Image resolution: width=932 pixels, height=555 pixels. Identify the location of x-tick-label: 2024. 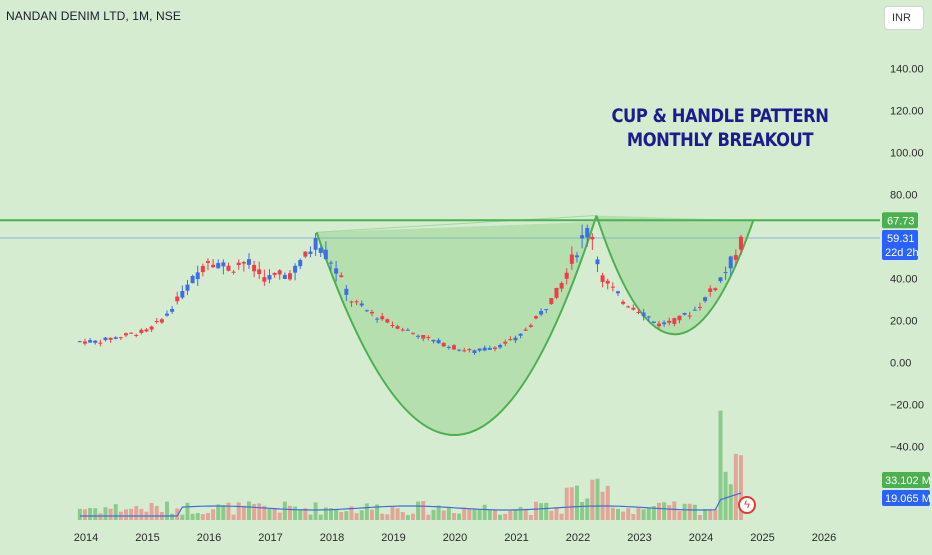
(701, 538).